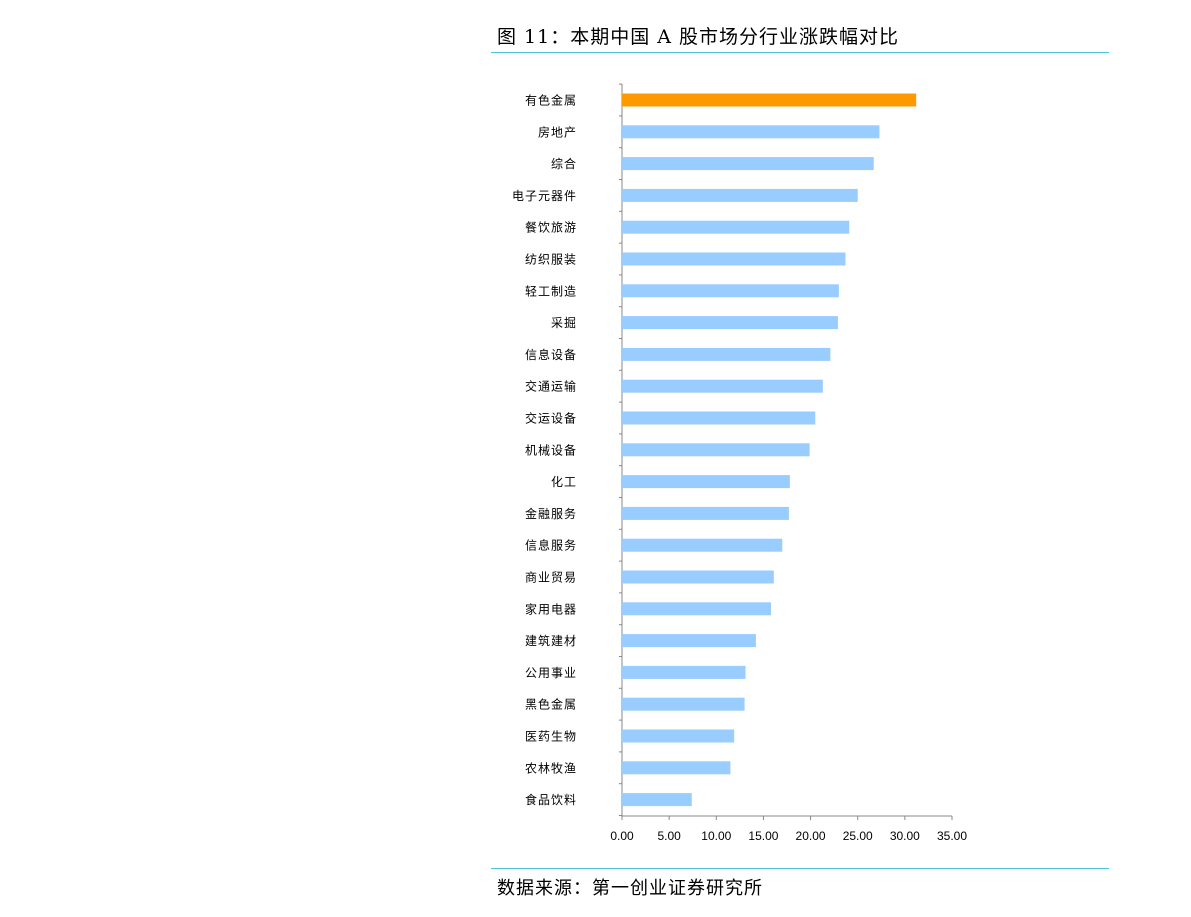 The height and width of the screenshot is (917, 1191). Describe the element at coordinates (551, 768) in the screenshot. I see `category-label: 农林牧渔` at that location.